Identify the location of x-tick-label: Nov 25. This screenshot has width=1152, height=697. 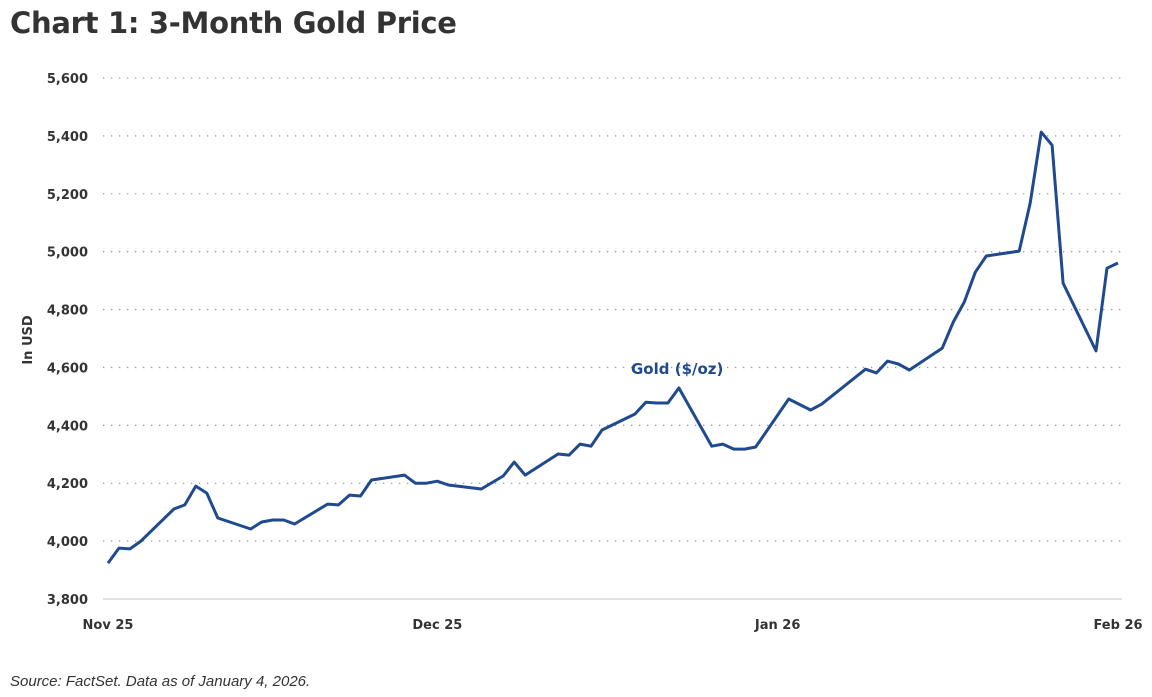
(108, 625).